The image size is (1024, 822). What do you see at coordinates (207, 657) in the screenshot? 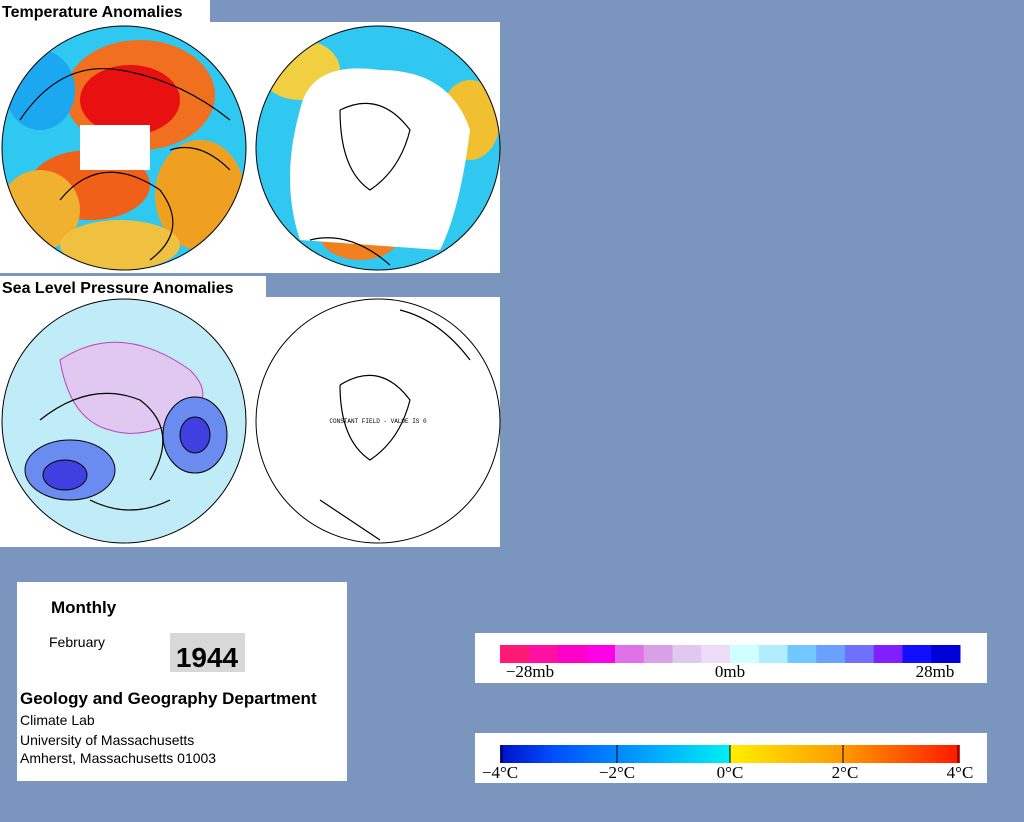
I see `year: 1944` at bounding box center [207, 657].